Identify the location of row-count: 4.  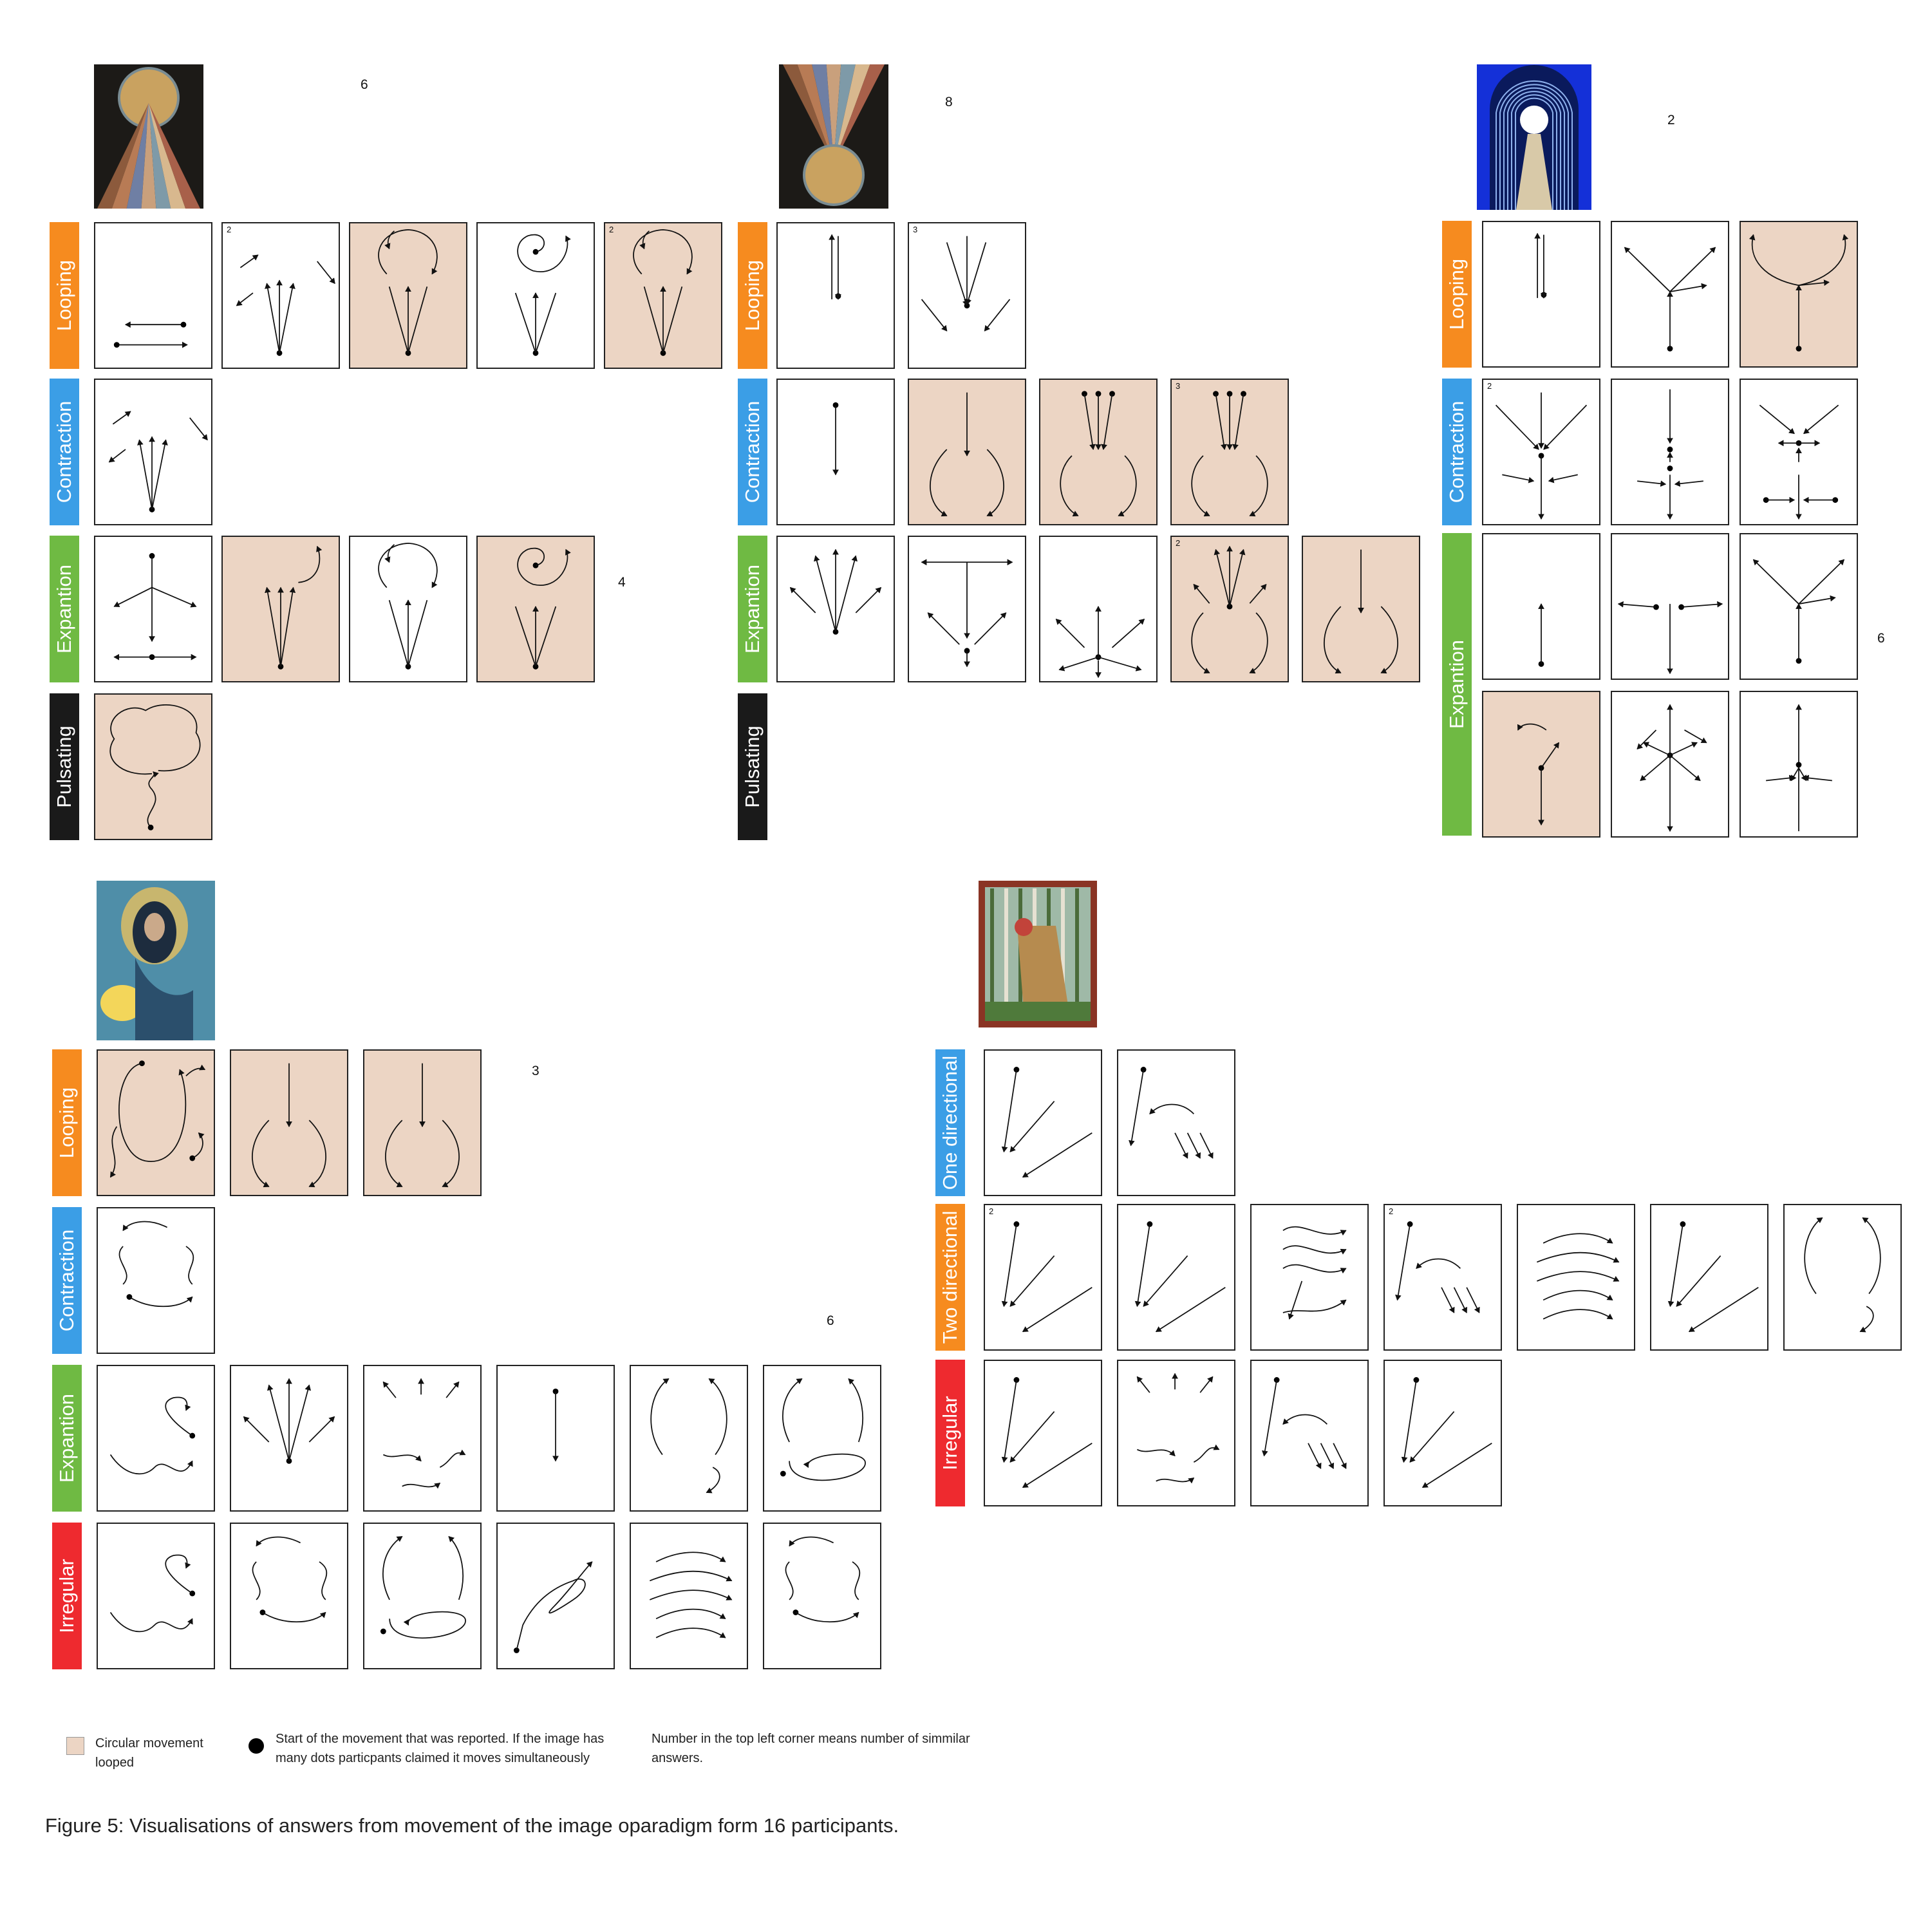
(622, 582).